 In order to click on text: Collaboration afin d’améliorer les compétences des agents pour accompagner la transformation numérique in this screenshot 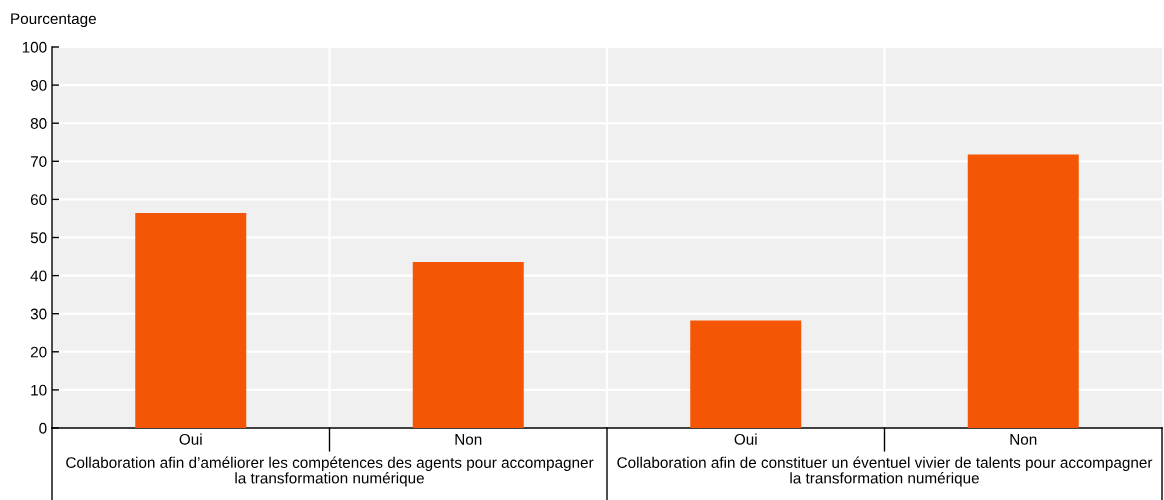, I will do `click(330, 471)`.